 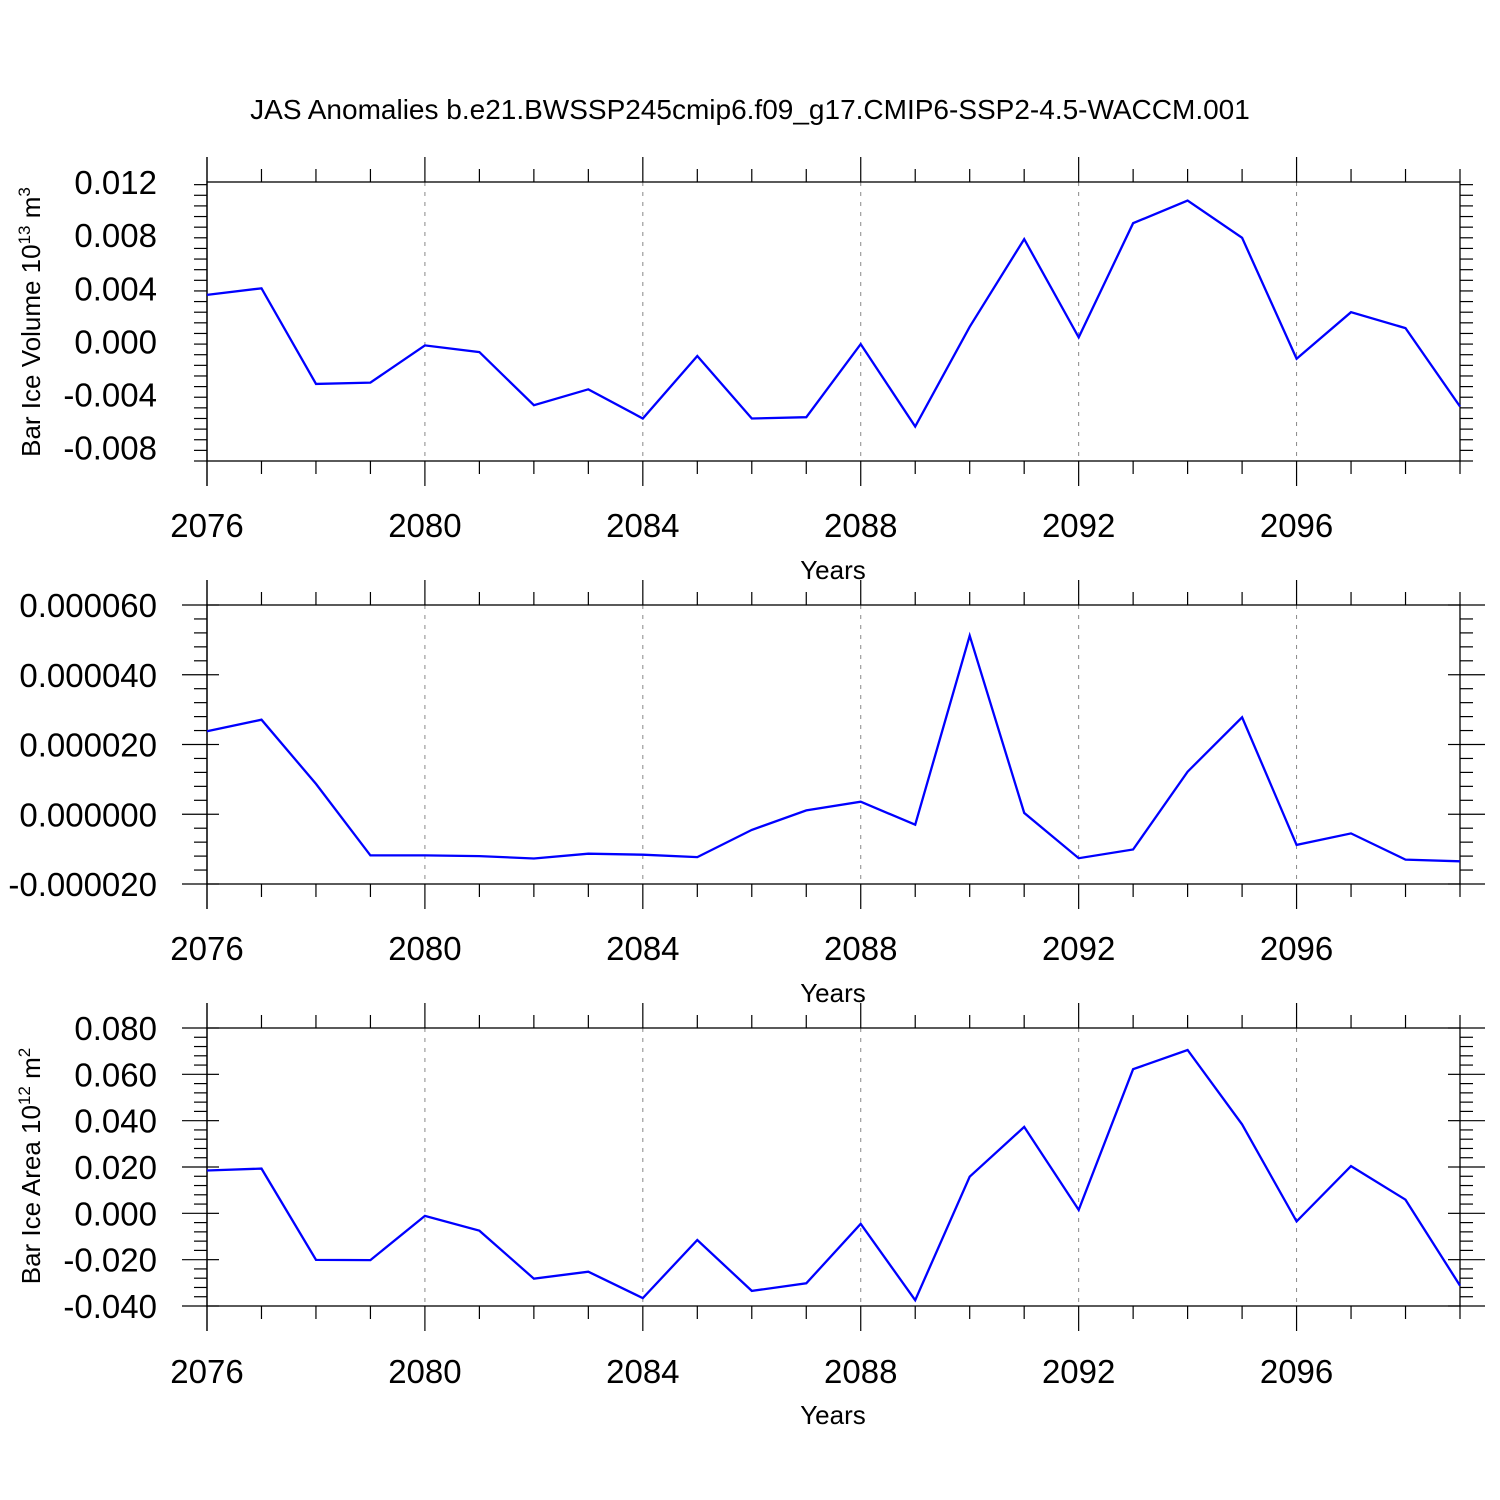 What do you see at coordinates (115, 235) in the screenshot?
I see `y-tick-label: 0.008` at bounding box center [115, 235].